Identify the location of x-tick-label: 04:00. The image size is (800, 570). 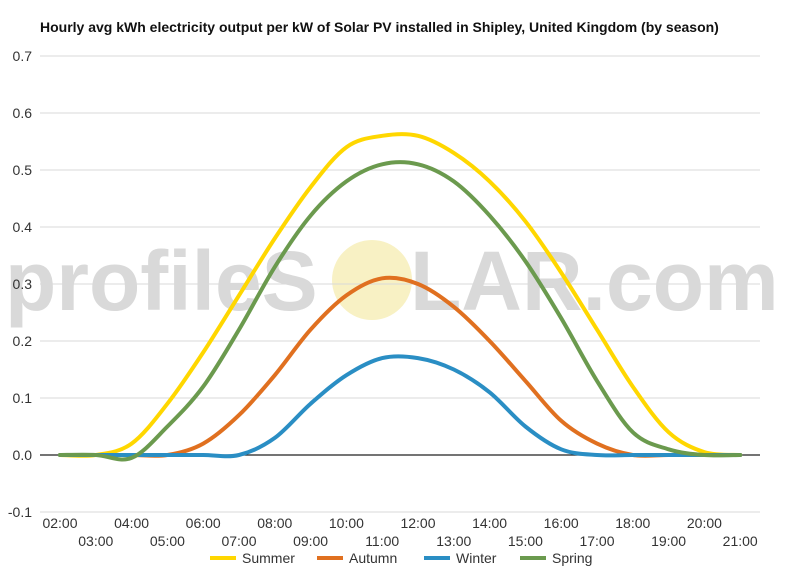
(131, 523).